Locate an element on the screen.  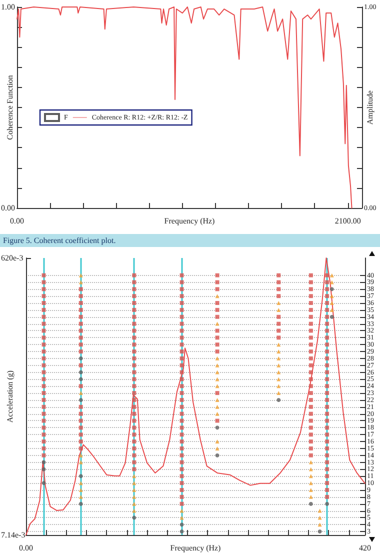
x-tick-label: 2100.00 is located at coordinates (347, 221).